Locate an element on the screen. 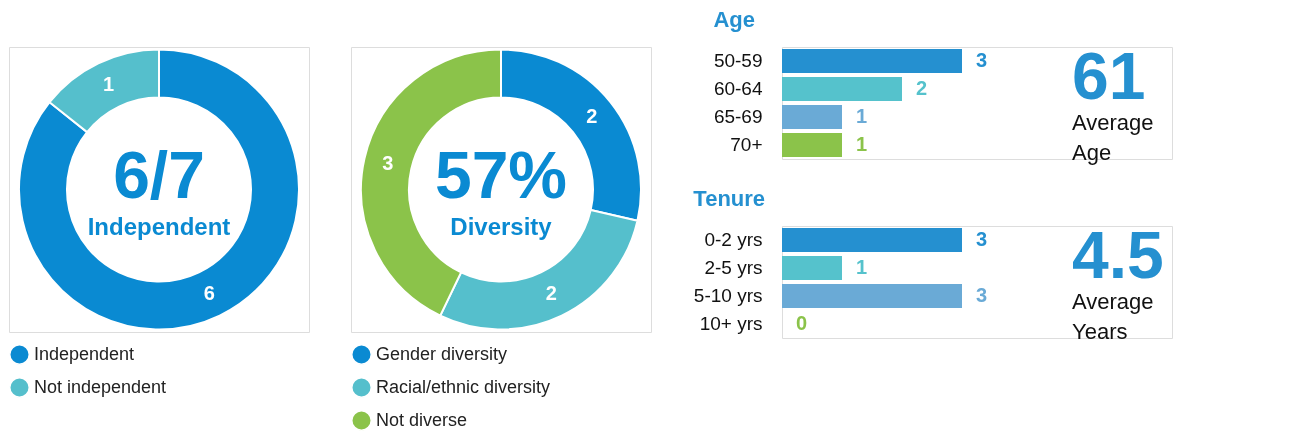  legend-label: Independent is located at coordinates (84, 353).